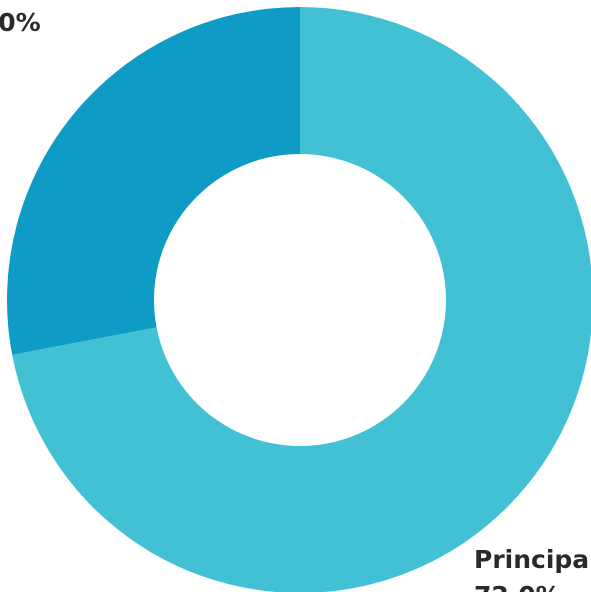 The width and height of the screenshot is (591, 592). What do you see at coordinates (20, 22) in the screenshot?
I see `slice-label-secondary-value: 28.0%` at bounding box center [20, 22].